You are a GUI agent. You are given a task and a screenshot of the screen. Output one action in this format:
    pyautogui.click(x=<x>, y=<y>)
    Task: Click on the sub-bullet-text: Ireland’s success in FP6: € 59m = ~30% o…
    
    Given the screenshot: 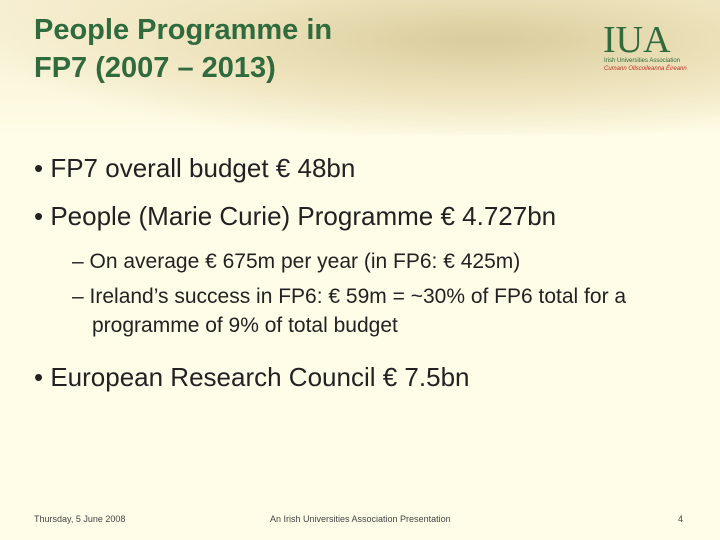 What is the action you would take?
    pyautogui.click(x=358, y=311)
    